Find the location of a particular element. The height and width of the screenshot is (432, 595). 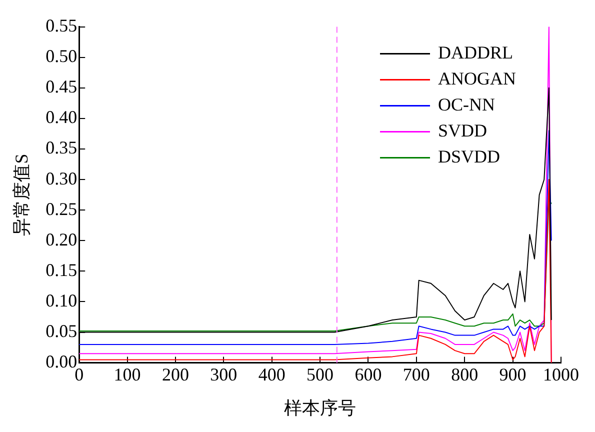

y-tick-label: 0.10 is located at coordinates (62, 300).